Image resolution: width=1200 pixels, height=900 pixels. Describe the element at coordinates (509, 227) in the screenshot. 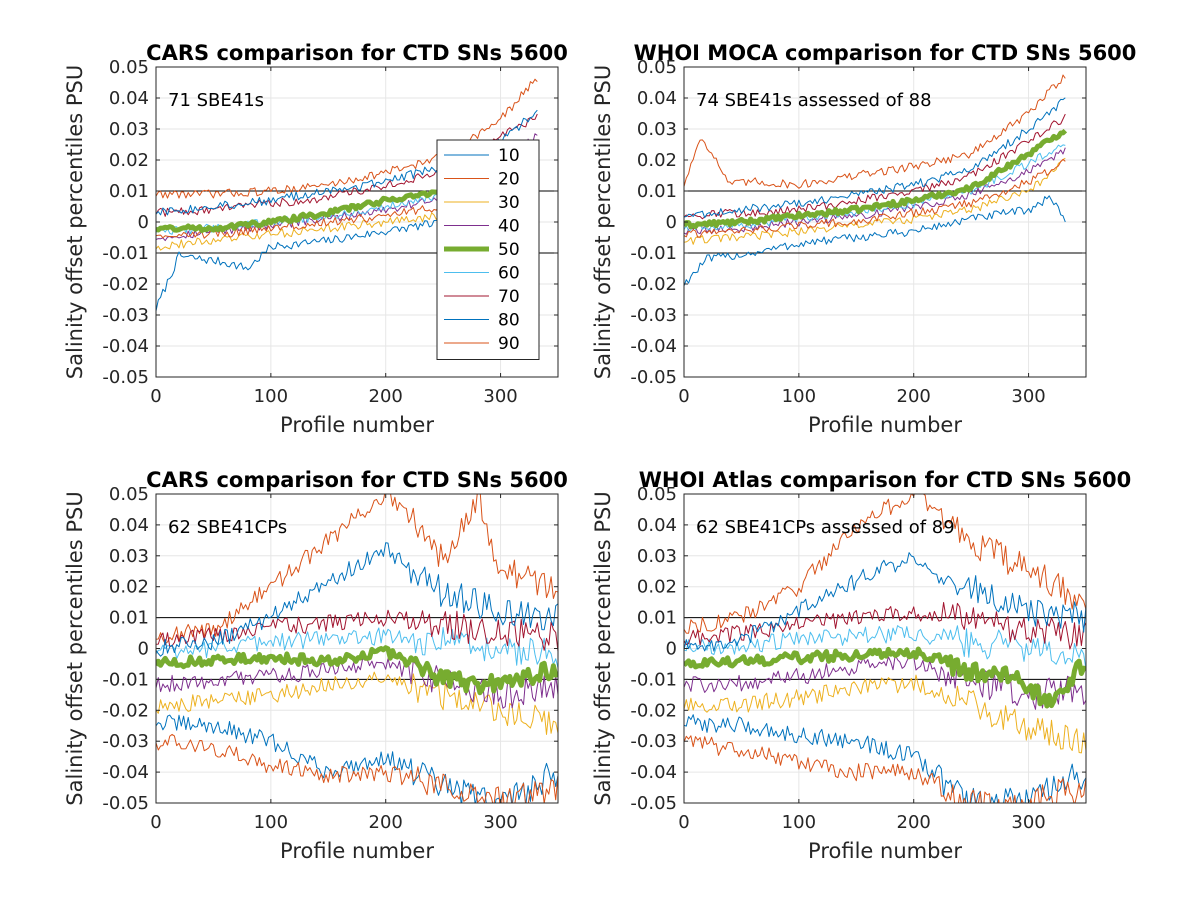

I see `legend-label-40: 40` at that location.